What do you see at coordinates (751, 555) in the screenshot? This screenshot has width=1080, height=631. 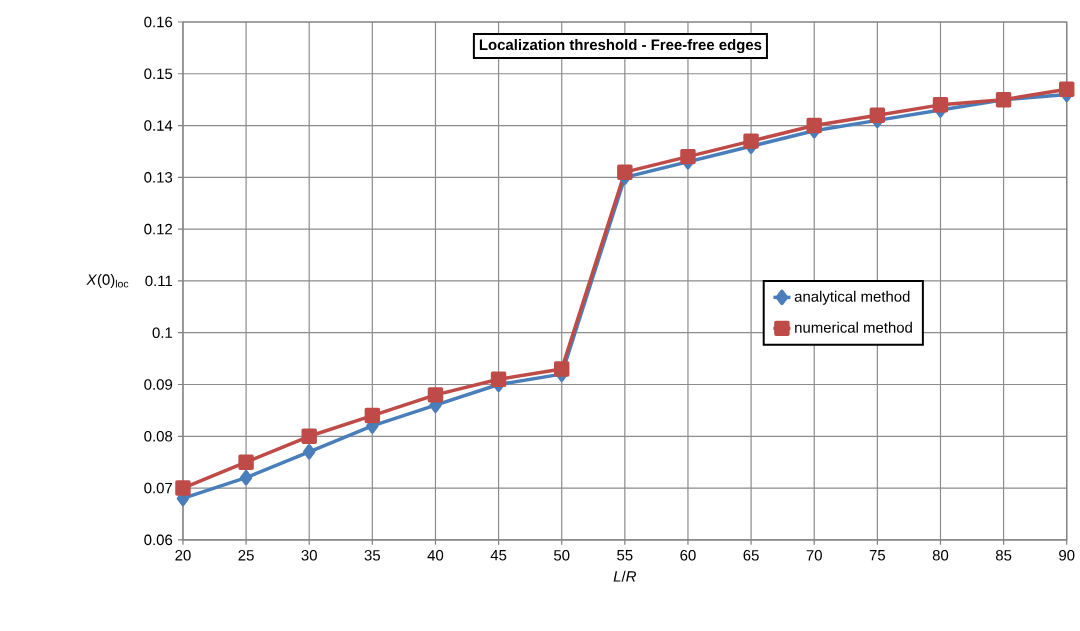 I see `x-tick-label: 65` at bounding box center [751, 555].